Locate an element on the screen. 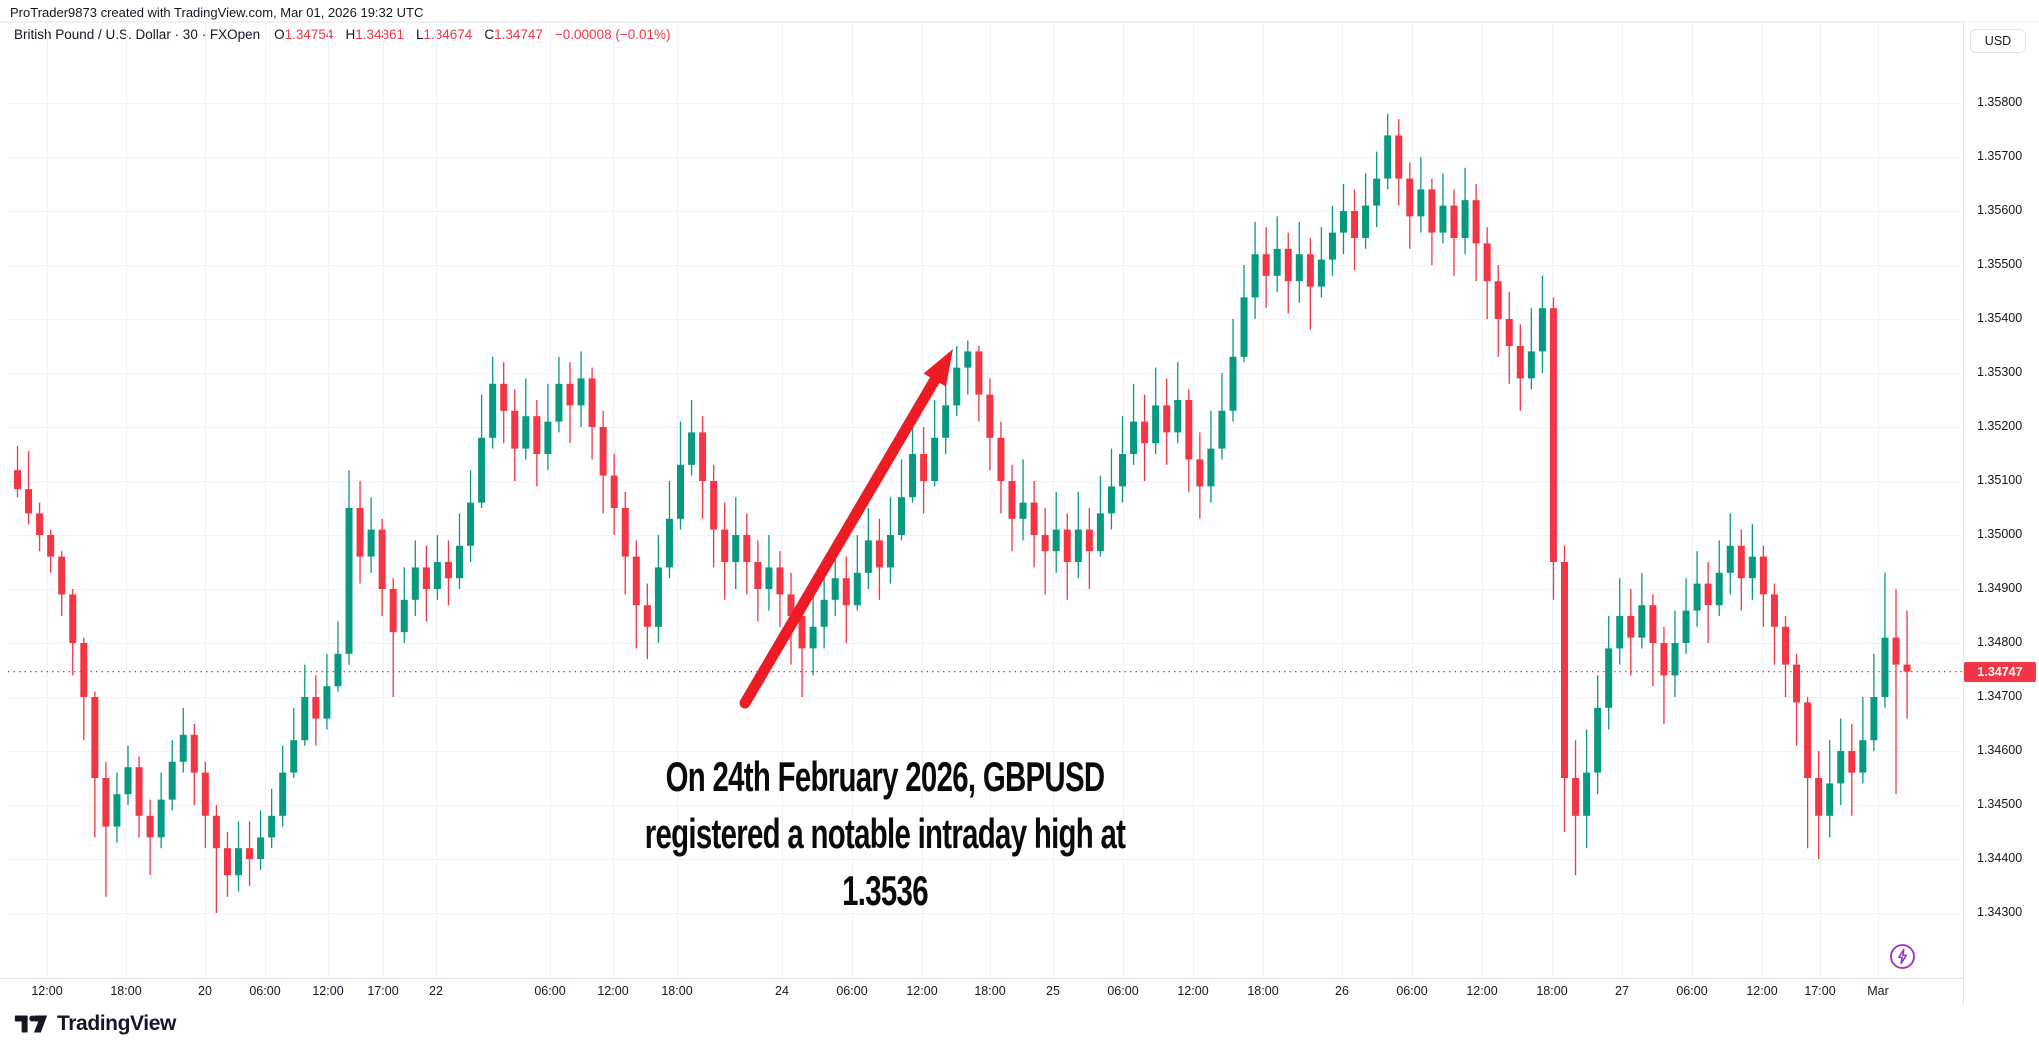 The width and height of the screenshot is (2039, 1059). ohlc-open: O1.34754 is located at coordinates (304, 34).